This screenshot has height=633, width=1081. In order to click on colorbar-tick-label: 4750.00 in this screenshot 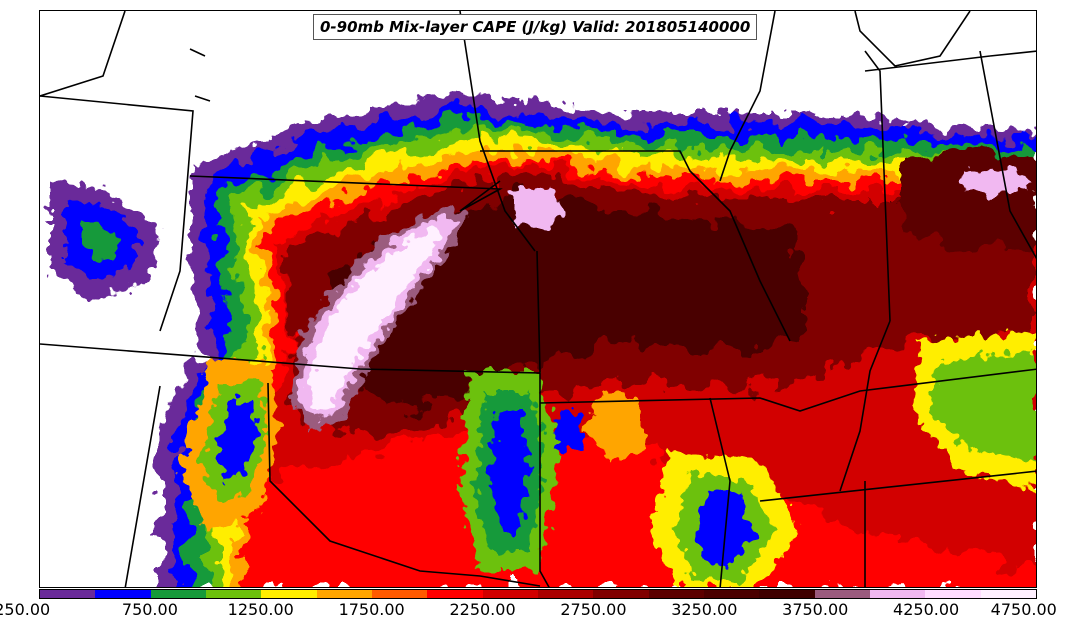, I will do `click(1023, 609)`.